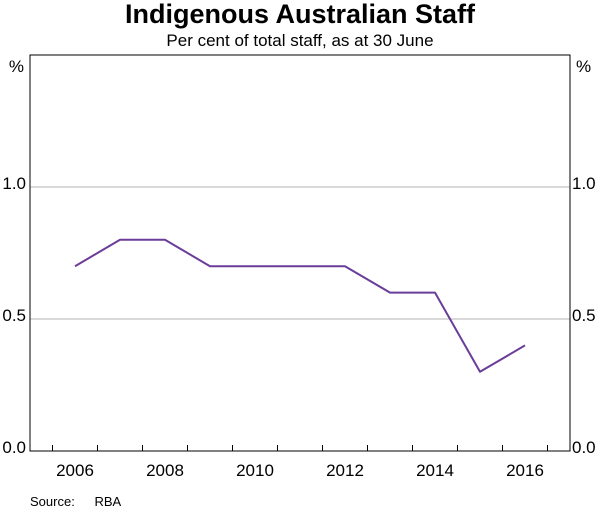 This screenshot has height=509, width=600. Describe the element at coordinates (14, 183) in the screenshot. I see `y-tick-label-left: 1.0` at that location.